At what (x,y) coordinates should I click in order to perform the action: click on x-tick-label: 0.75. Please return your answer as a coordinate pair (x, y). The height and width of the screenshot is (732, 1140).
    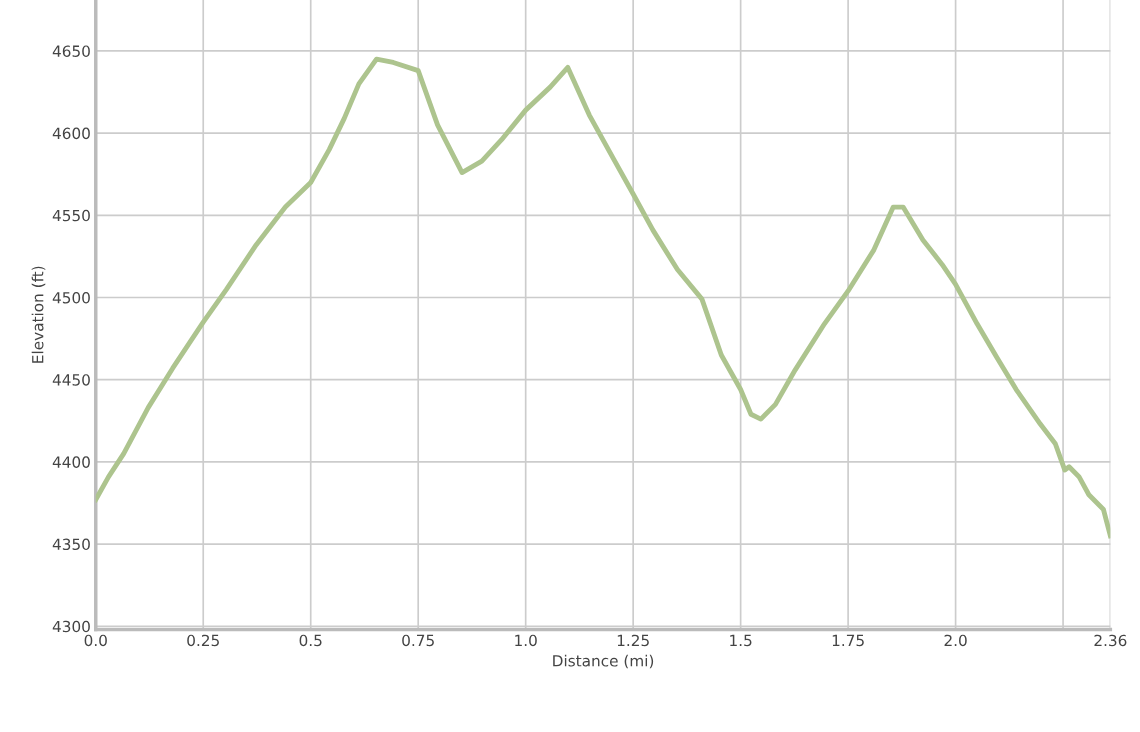
    Looking at the image, I should click on (418, 640).